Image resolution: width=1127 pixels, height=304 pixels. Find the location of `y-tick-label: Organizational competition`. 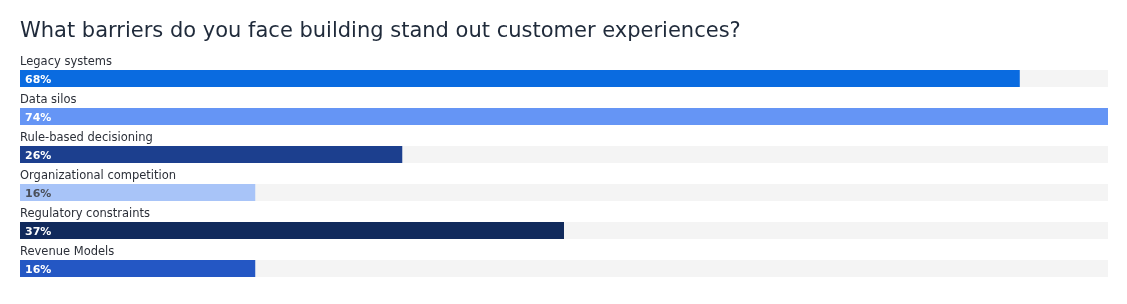

y-tick-label: Organizational competition is located at coordinates (98, 175).